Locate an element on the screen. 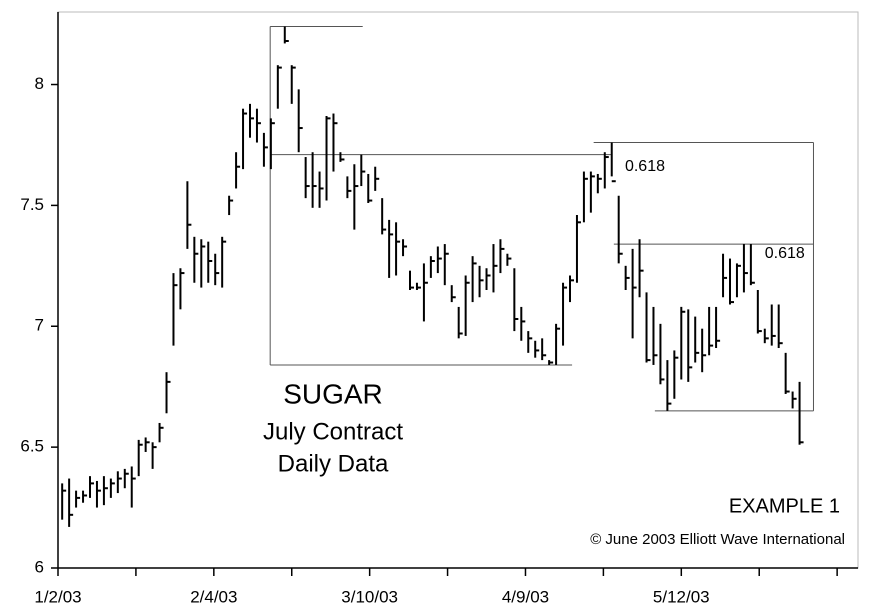 Image resolution: width=876 pixels, height=610 pixels. y-tick-label: 8 is located at coordinates (39, 83).